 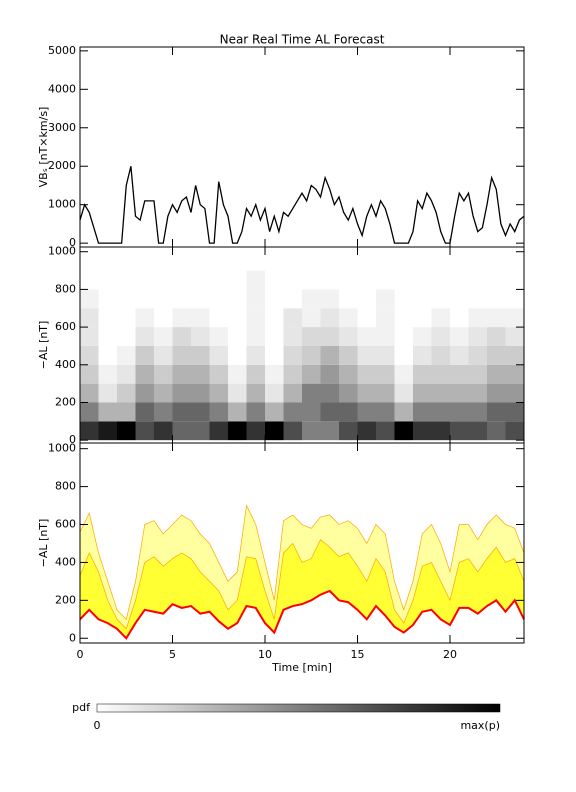 What do you see at coordinates (80, 654) in the screenshot?
I see `x-tick-label: 0` at bounding box center [80, 654].